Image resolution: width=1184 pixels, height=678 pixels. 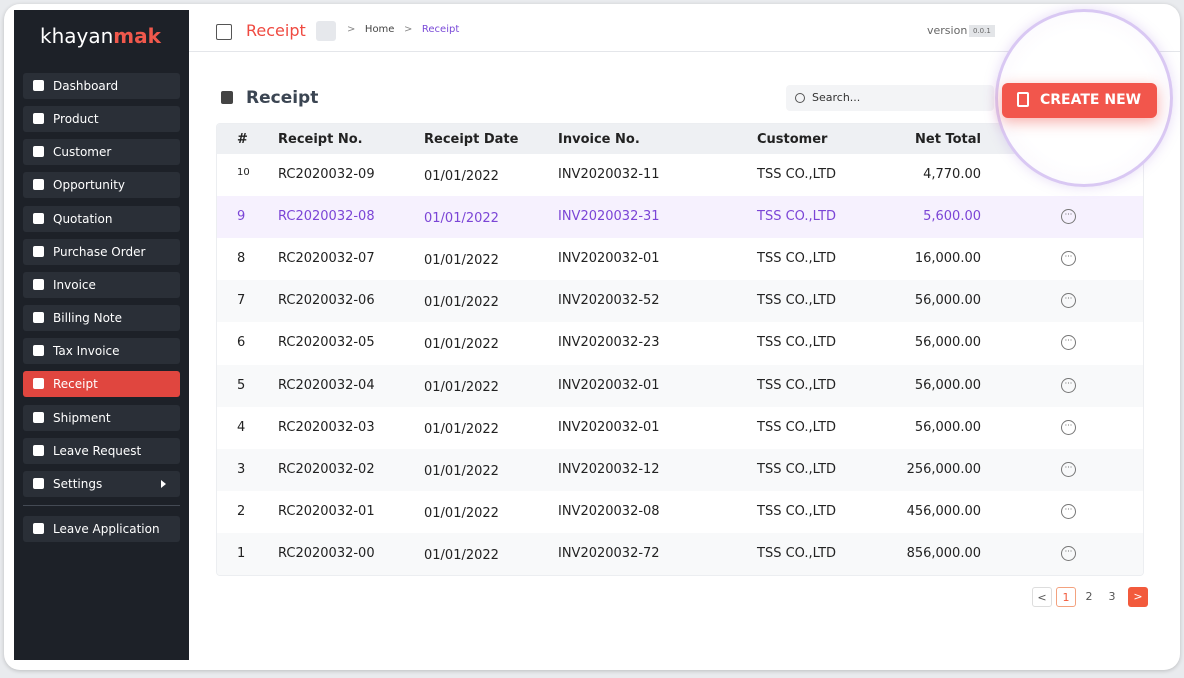 I want to click on menu-item: Leave Request, so click(x=101, y=450).